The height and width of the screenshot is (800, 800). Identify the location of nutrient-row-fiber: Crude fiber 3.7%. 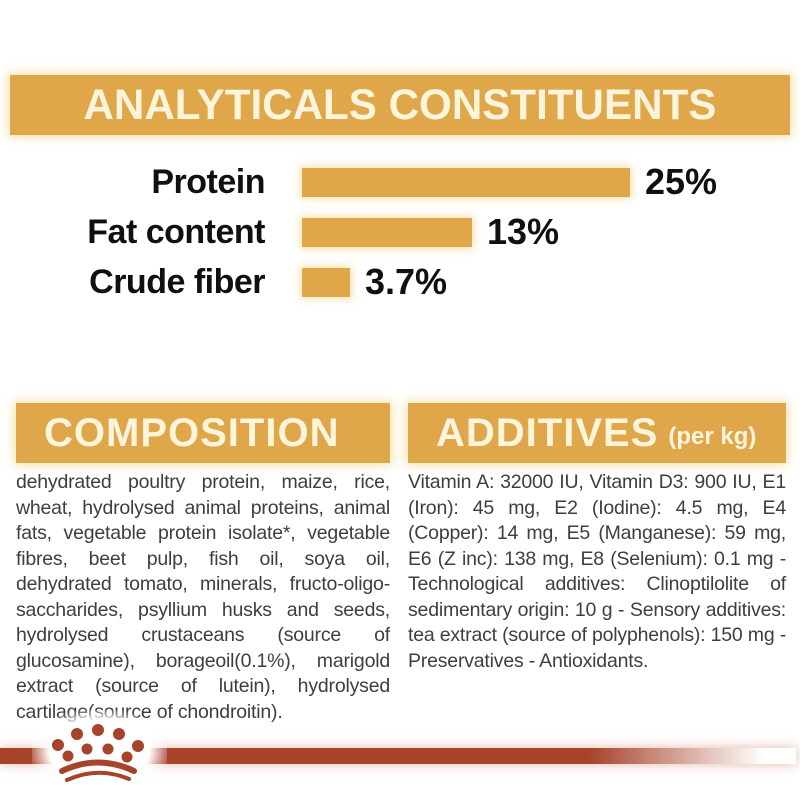
(400, 282).